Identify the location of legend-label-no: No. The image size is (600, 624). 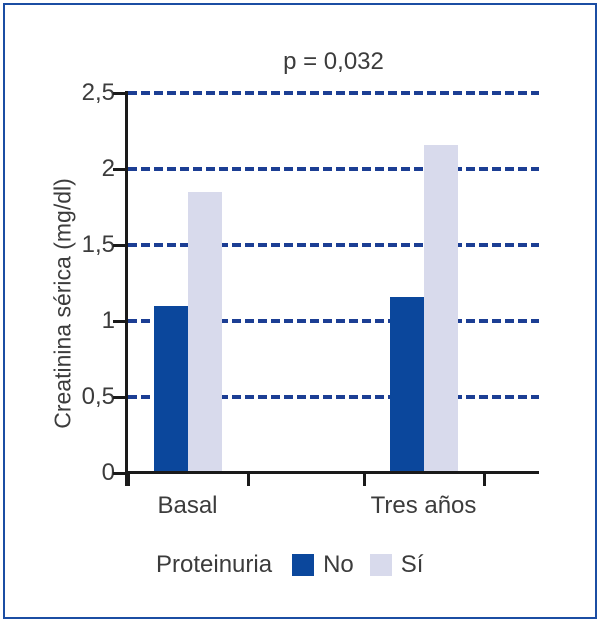
(338, 564).